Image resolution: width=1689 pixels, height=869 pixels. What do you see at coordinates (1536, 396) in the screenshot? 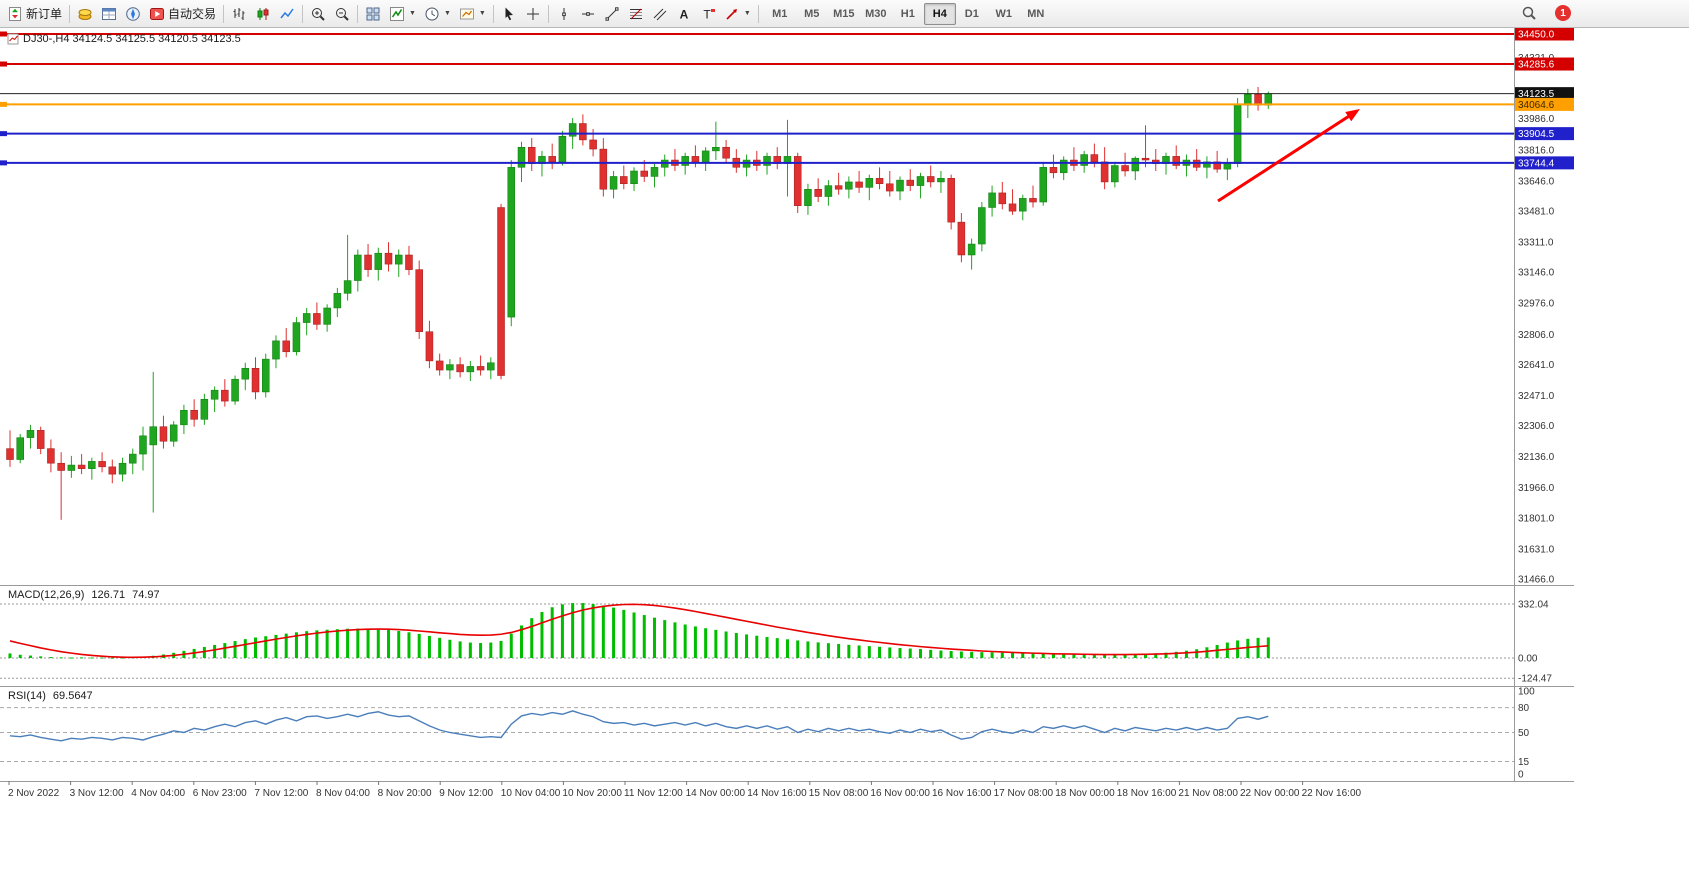
I see `svg-text: 32471.0` at bounding box center [1536, 396].